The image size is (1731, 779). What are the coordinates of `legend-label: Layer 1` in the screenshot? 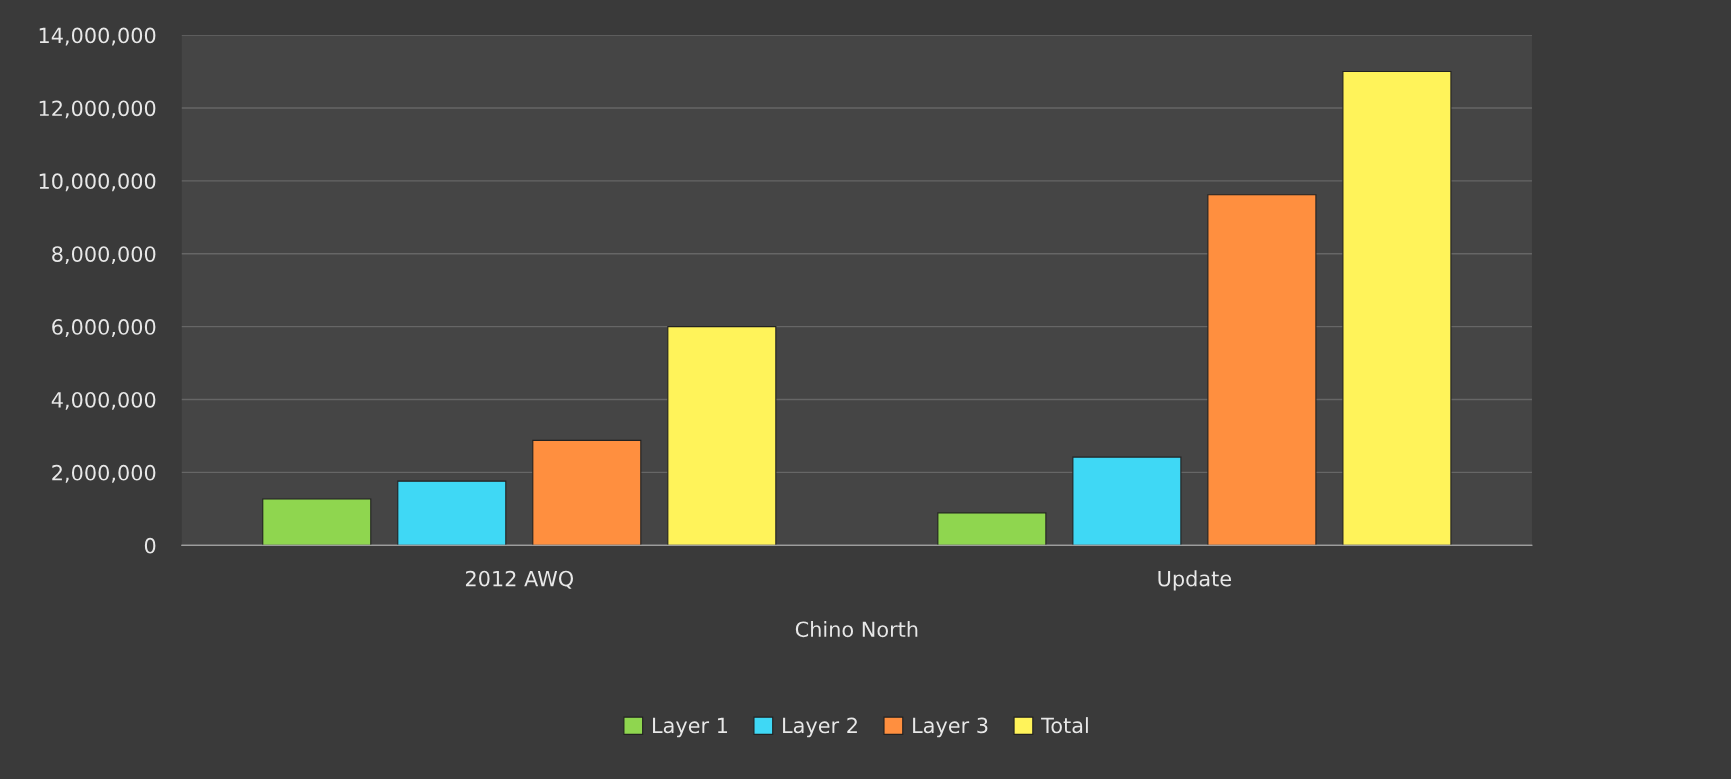 It's located at (690, 727).